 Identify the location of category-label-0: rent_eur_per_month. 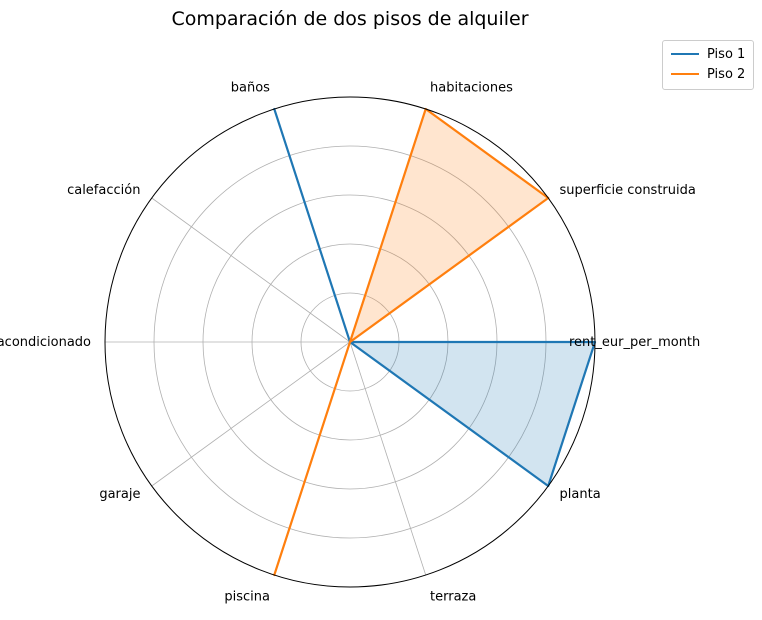
(634, 342).